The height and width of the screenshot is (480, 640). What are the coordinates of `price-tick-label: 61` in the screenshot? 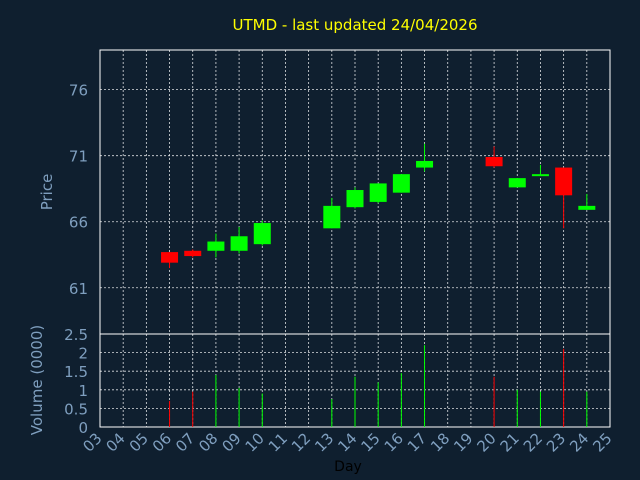 It's located at (78, 289).